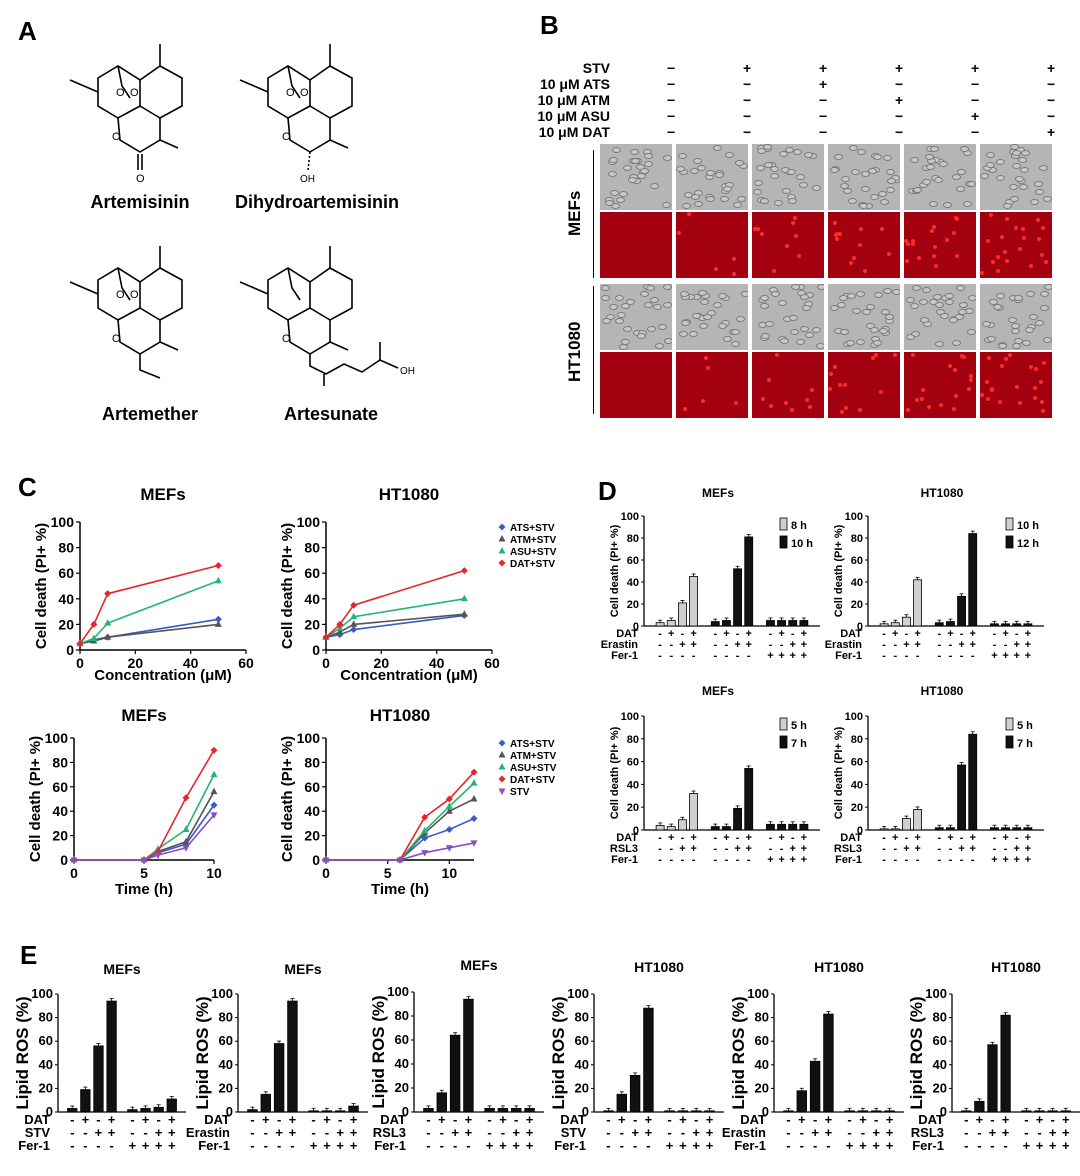 The height and width of the screenshot is (1176, 1080). Describe the element at coordinates (309, 738) in the screenshot. I see `y-tick-label: 100` at that location.